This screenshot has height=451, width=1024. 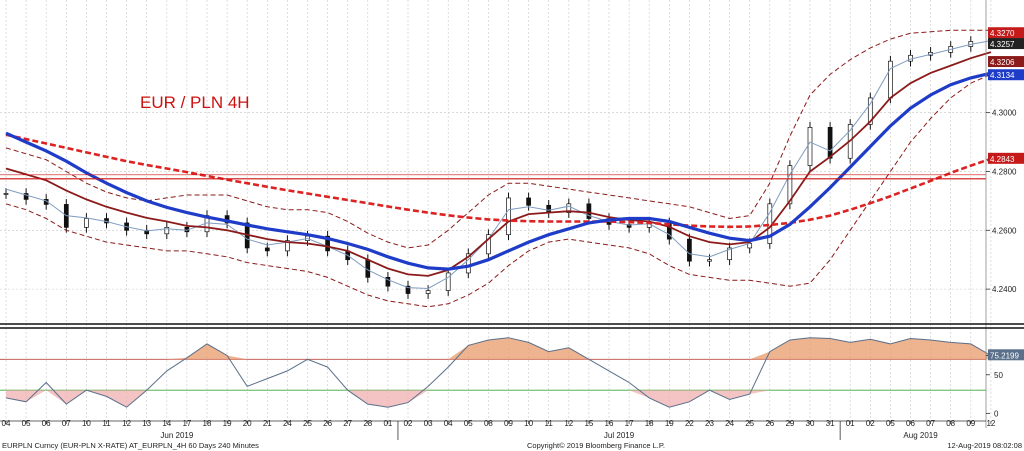 What do you see at coordinates (428, 423) in the screenshot?
I see `date-tick-label: 03` at bounding box center [428, 423].